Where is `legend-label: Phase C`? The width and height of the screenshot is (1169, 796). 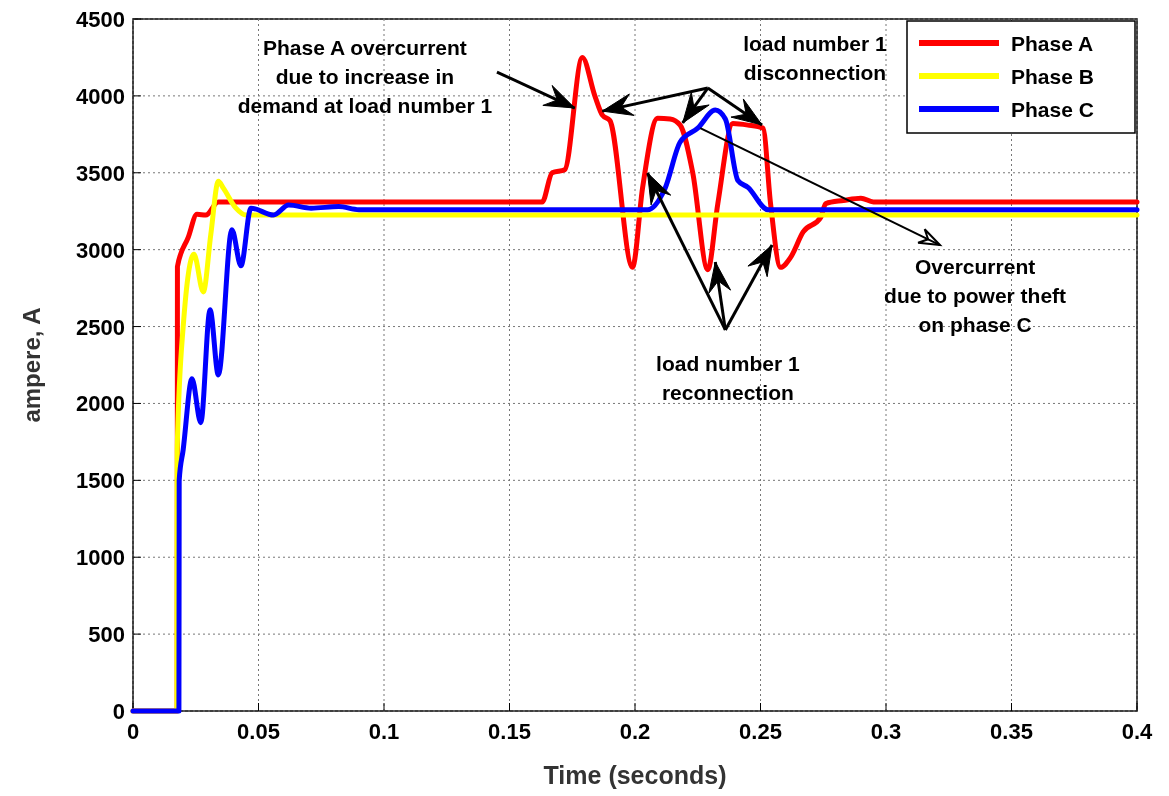 legend-label: Phase C is located at coordinates (1052, 109).